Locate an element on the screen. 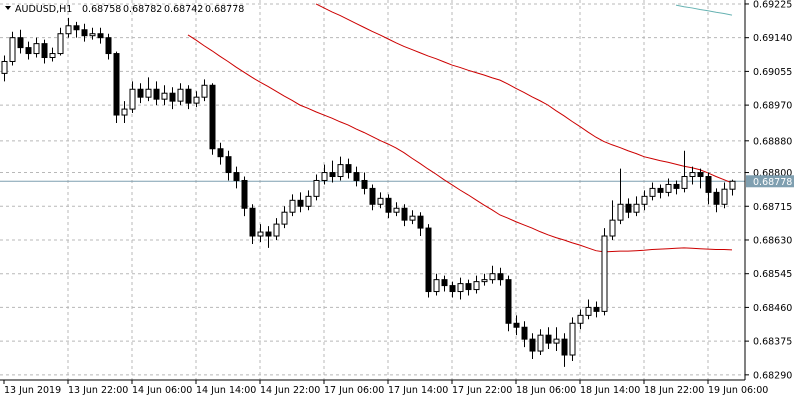 The height and width of the screenshot is (404, 800). x-tick-label: 17 Jun 06:00 is located at coordinates (354, 390).